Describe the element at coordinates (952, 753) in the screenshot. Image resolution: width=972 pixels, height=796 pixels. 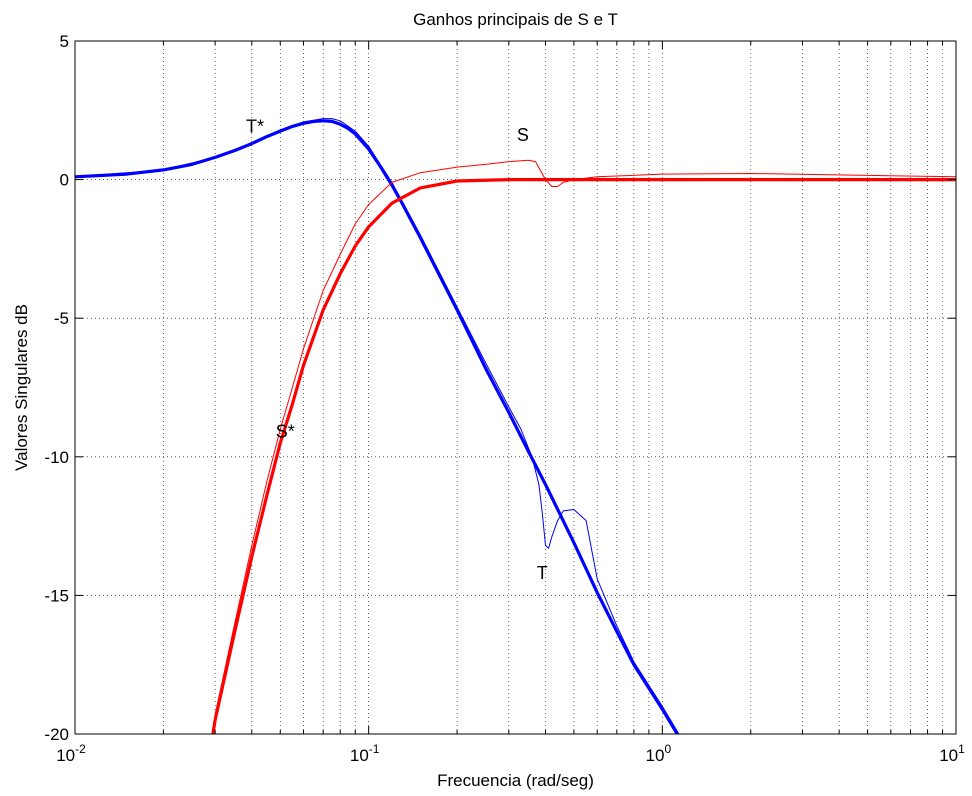
I see `x-tick-label: 10¹` at that location.